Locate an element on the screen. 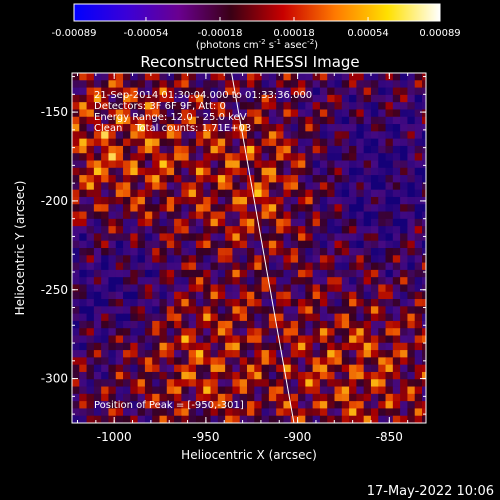  colorbar-tick-label: -0.00018 is located at coordinates (220, 33).